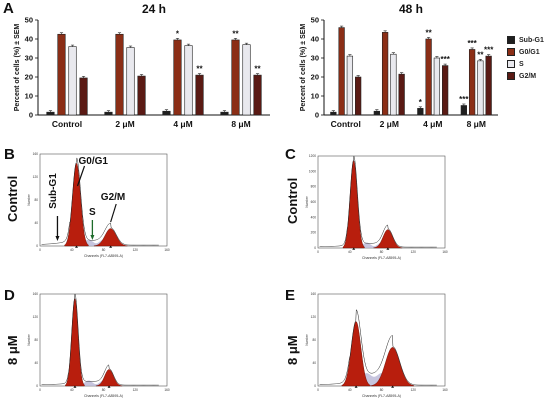 This screenshot has width=550, height=402. I want to click on annotation-s: S, so click(92, 212).